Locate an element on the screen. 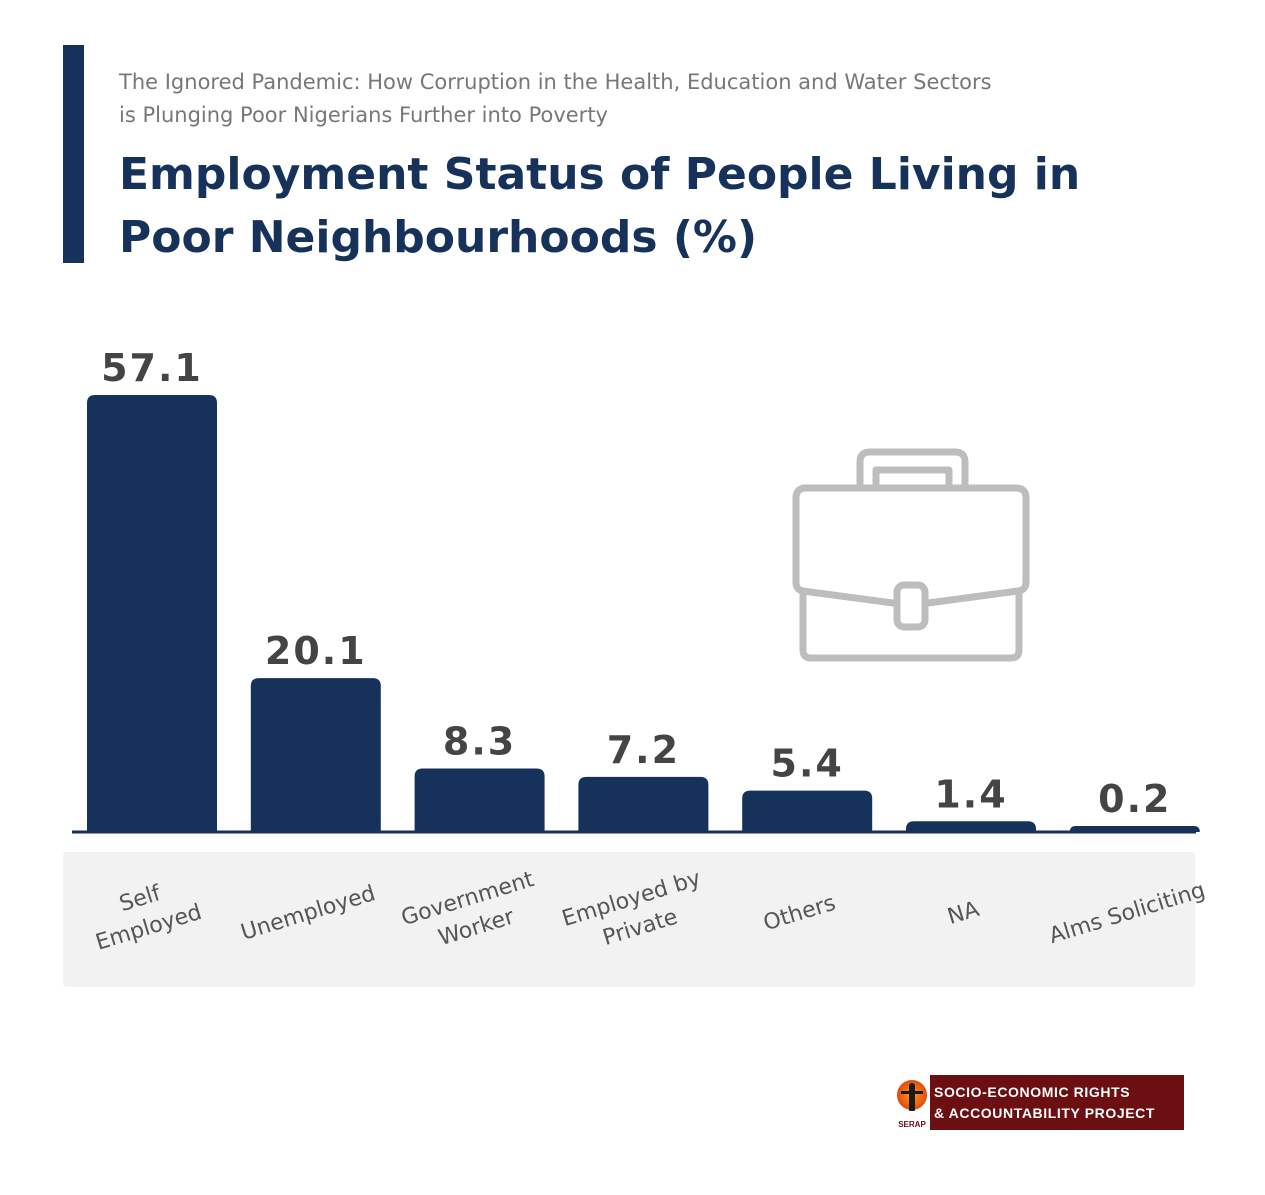  value-label-others: 5.4 is located at coordinates (807, 764).